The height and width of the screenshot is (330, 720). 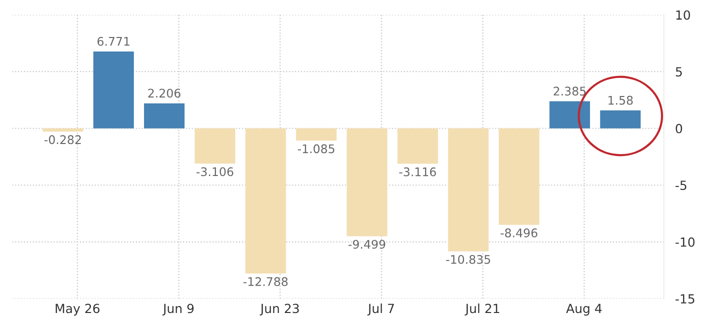 What do you see at coordinates (78, 310) in the screenshot?
I see `x-tick-label: May 26` at bounding box center [78, 310].